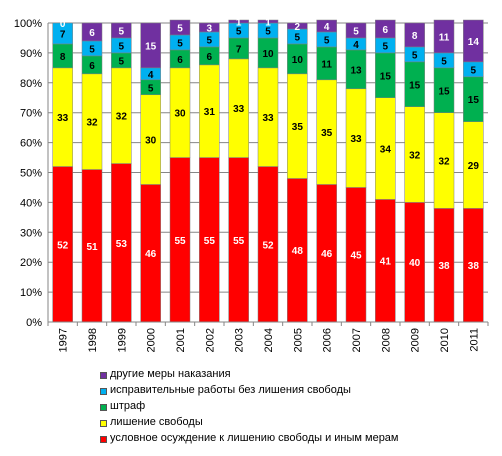 The image size is (502, 456). I want to click on x-tick-label: 2007, so click(357, 340).